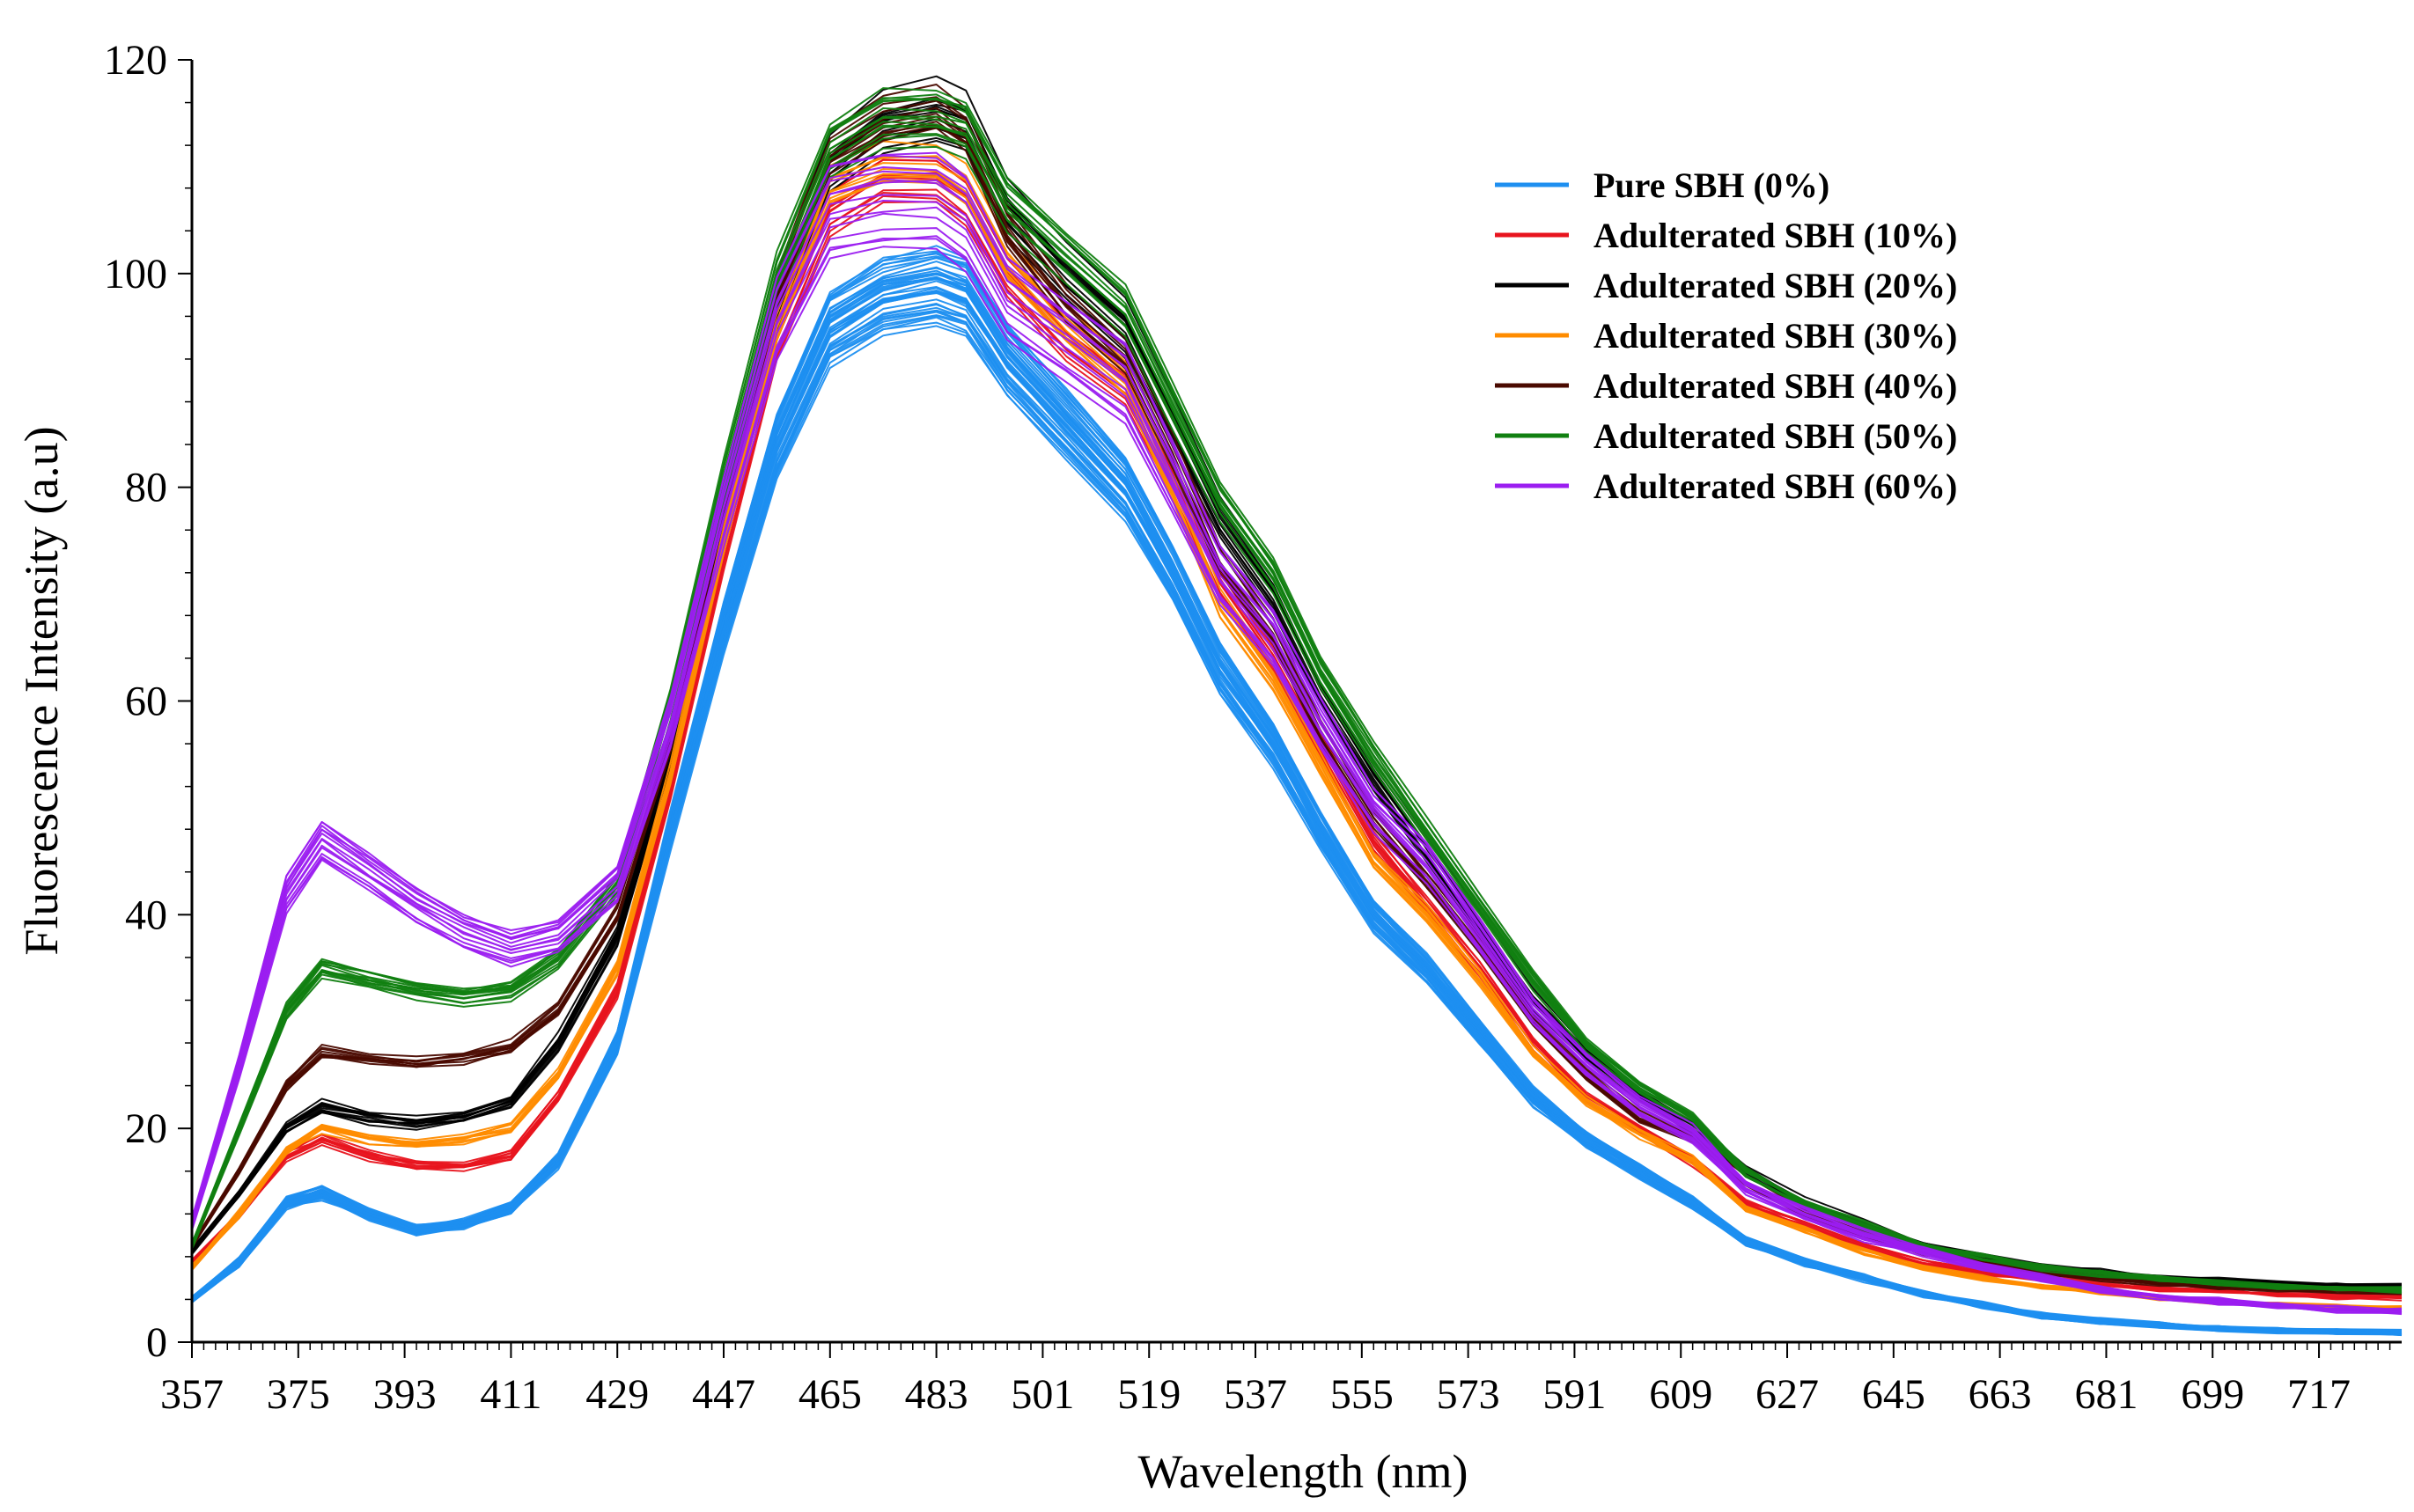 This screenshot has width=2414, height=1512. I want to click on y-tick-label: 80, so click(146, 488).